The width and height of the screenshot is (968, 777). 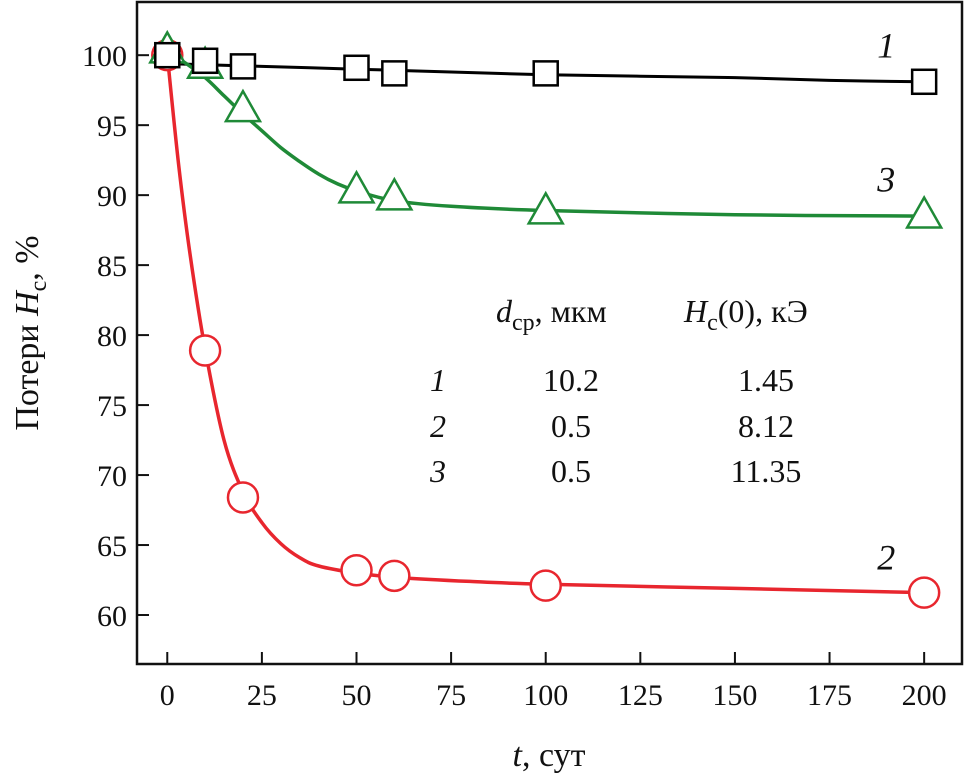 I want to click on legend-header-h-var: H, so click(x=696, y=311).